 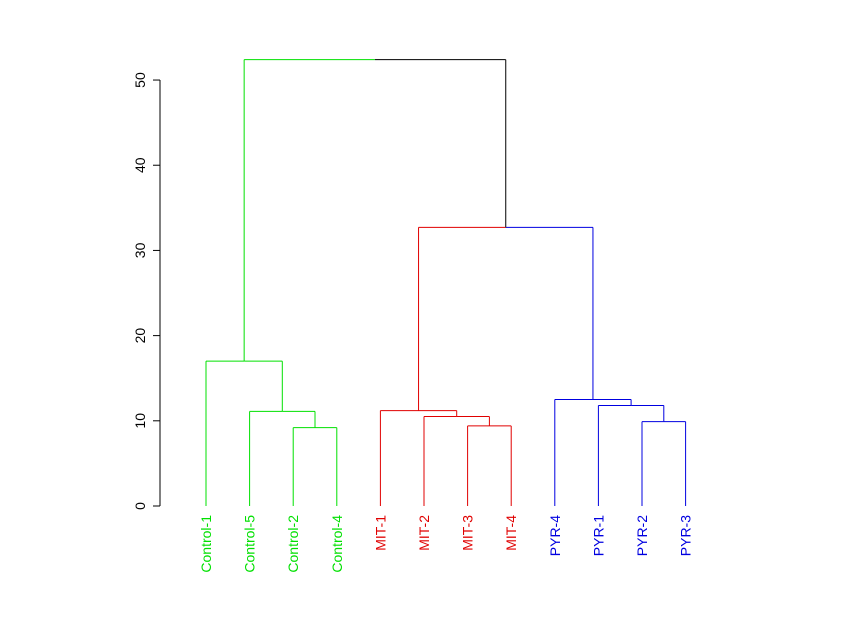 I want to click on y-tick-label-40: 40, so click(x=140, y=165).